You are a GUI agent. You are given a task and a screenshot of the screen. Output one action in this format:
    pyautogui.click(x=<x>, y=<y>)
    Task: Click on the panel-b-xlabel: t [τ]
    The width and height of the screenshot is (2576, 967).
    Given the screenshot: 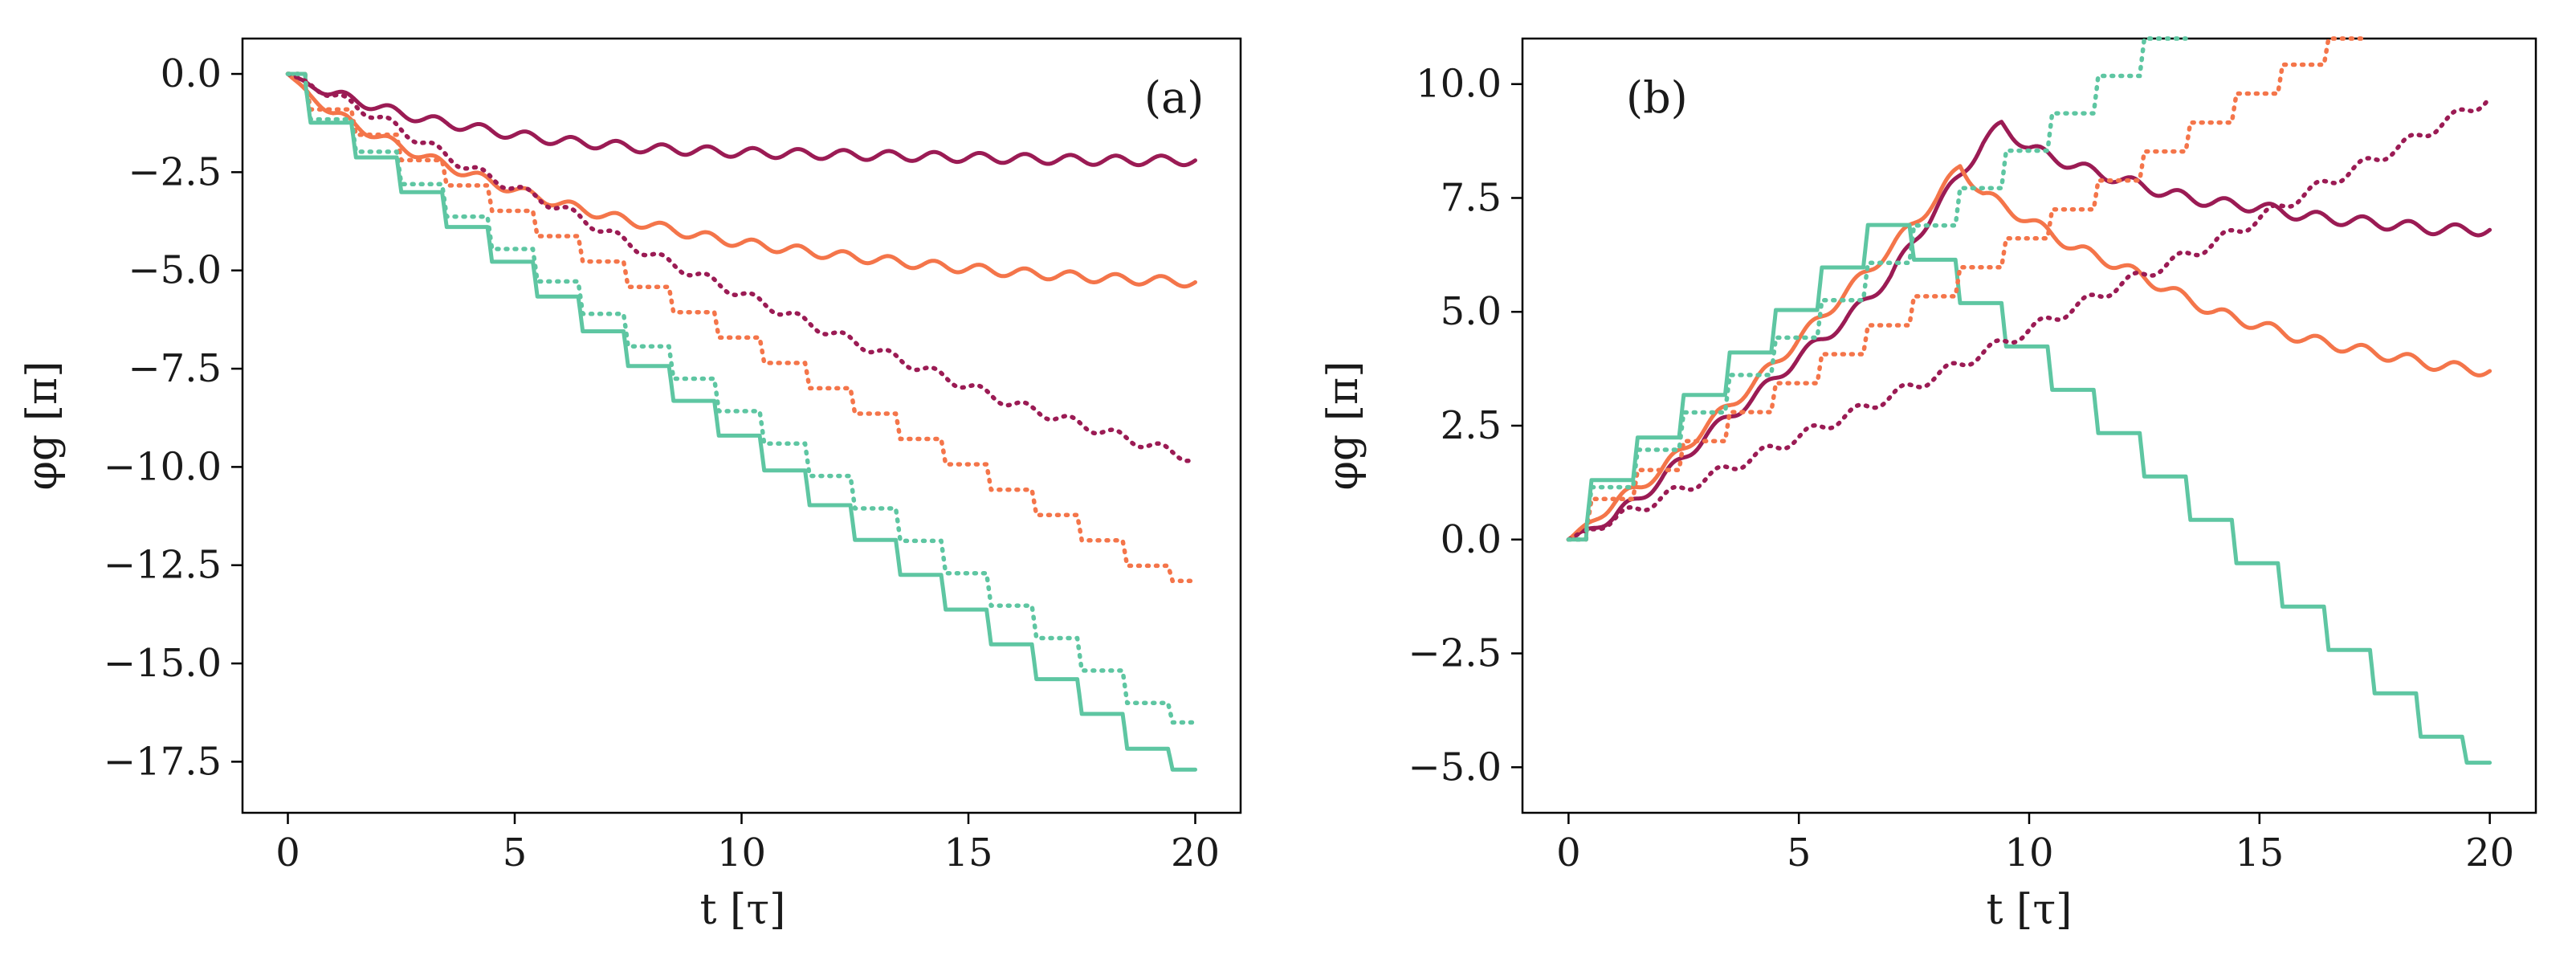 What is the action you would take?
    pyautogui.click(x=2030, y=910)
    